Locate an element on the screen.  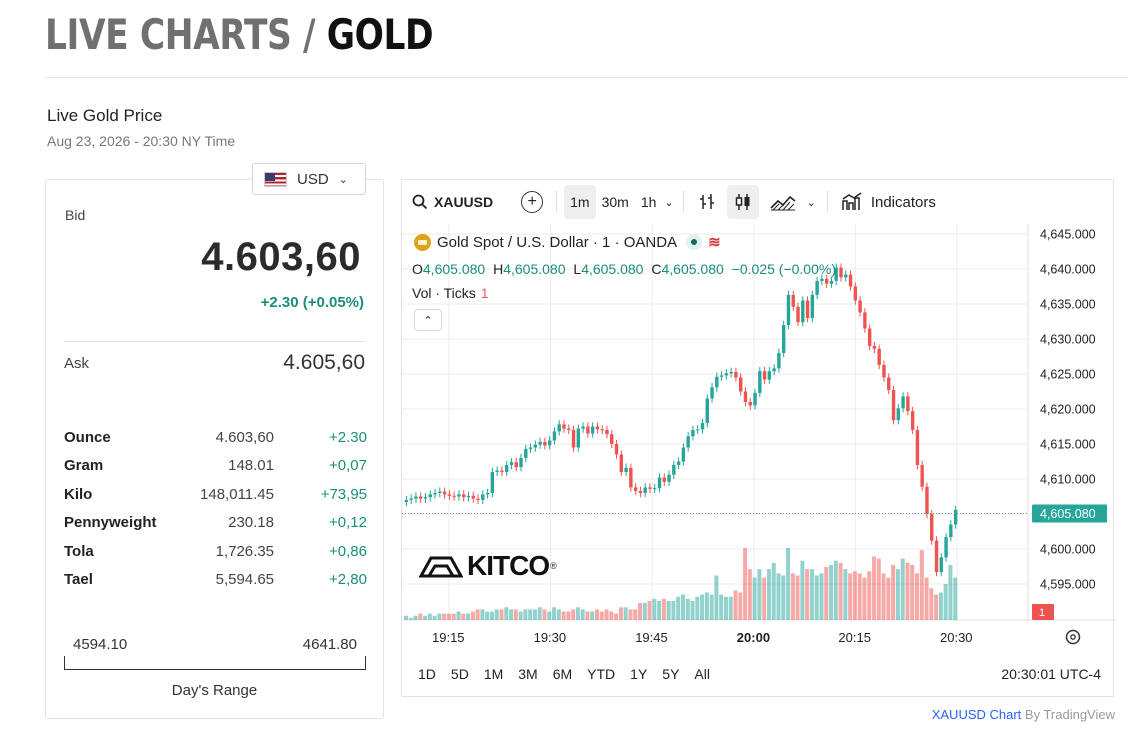
range-tab-1y: 1Y is located at coordinates (639, 674).